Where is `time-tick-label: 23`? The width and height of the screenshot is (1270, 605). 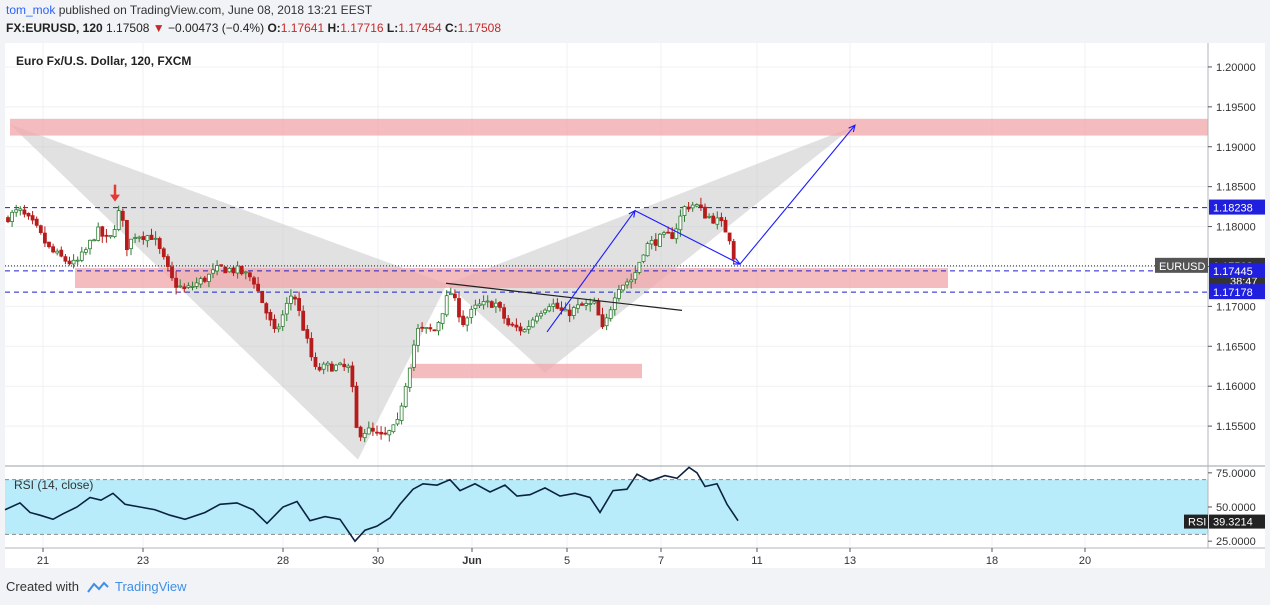
time-tick-label: 23 is located at coordinates (143, 561).